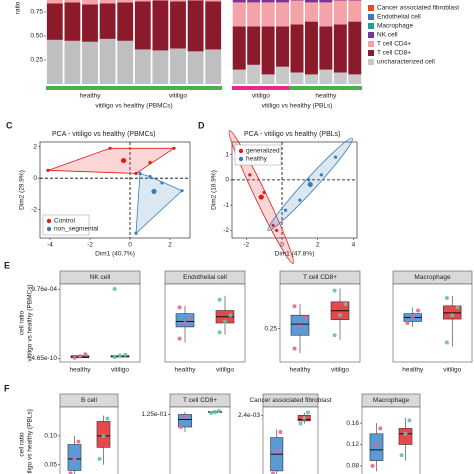 This screenshot has width=474, height=474. What do you see at coordinates (49, 221) in the screenshot?
I see `legend-marker` at bounding box center [49, 221].